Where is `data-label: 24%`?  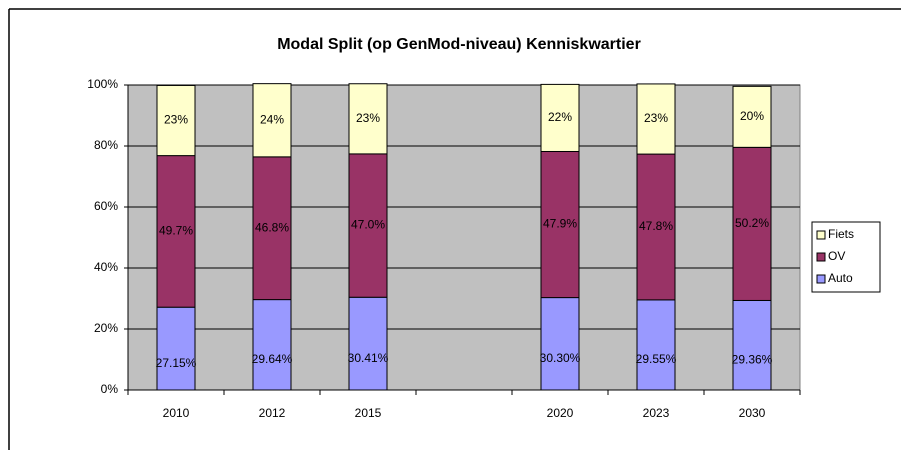 data-label: 24% is located at coordinates (272, 119).